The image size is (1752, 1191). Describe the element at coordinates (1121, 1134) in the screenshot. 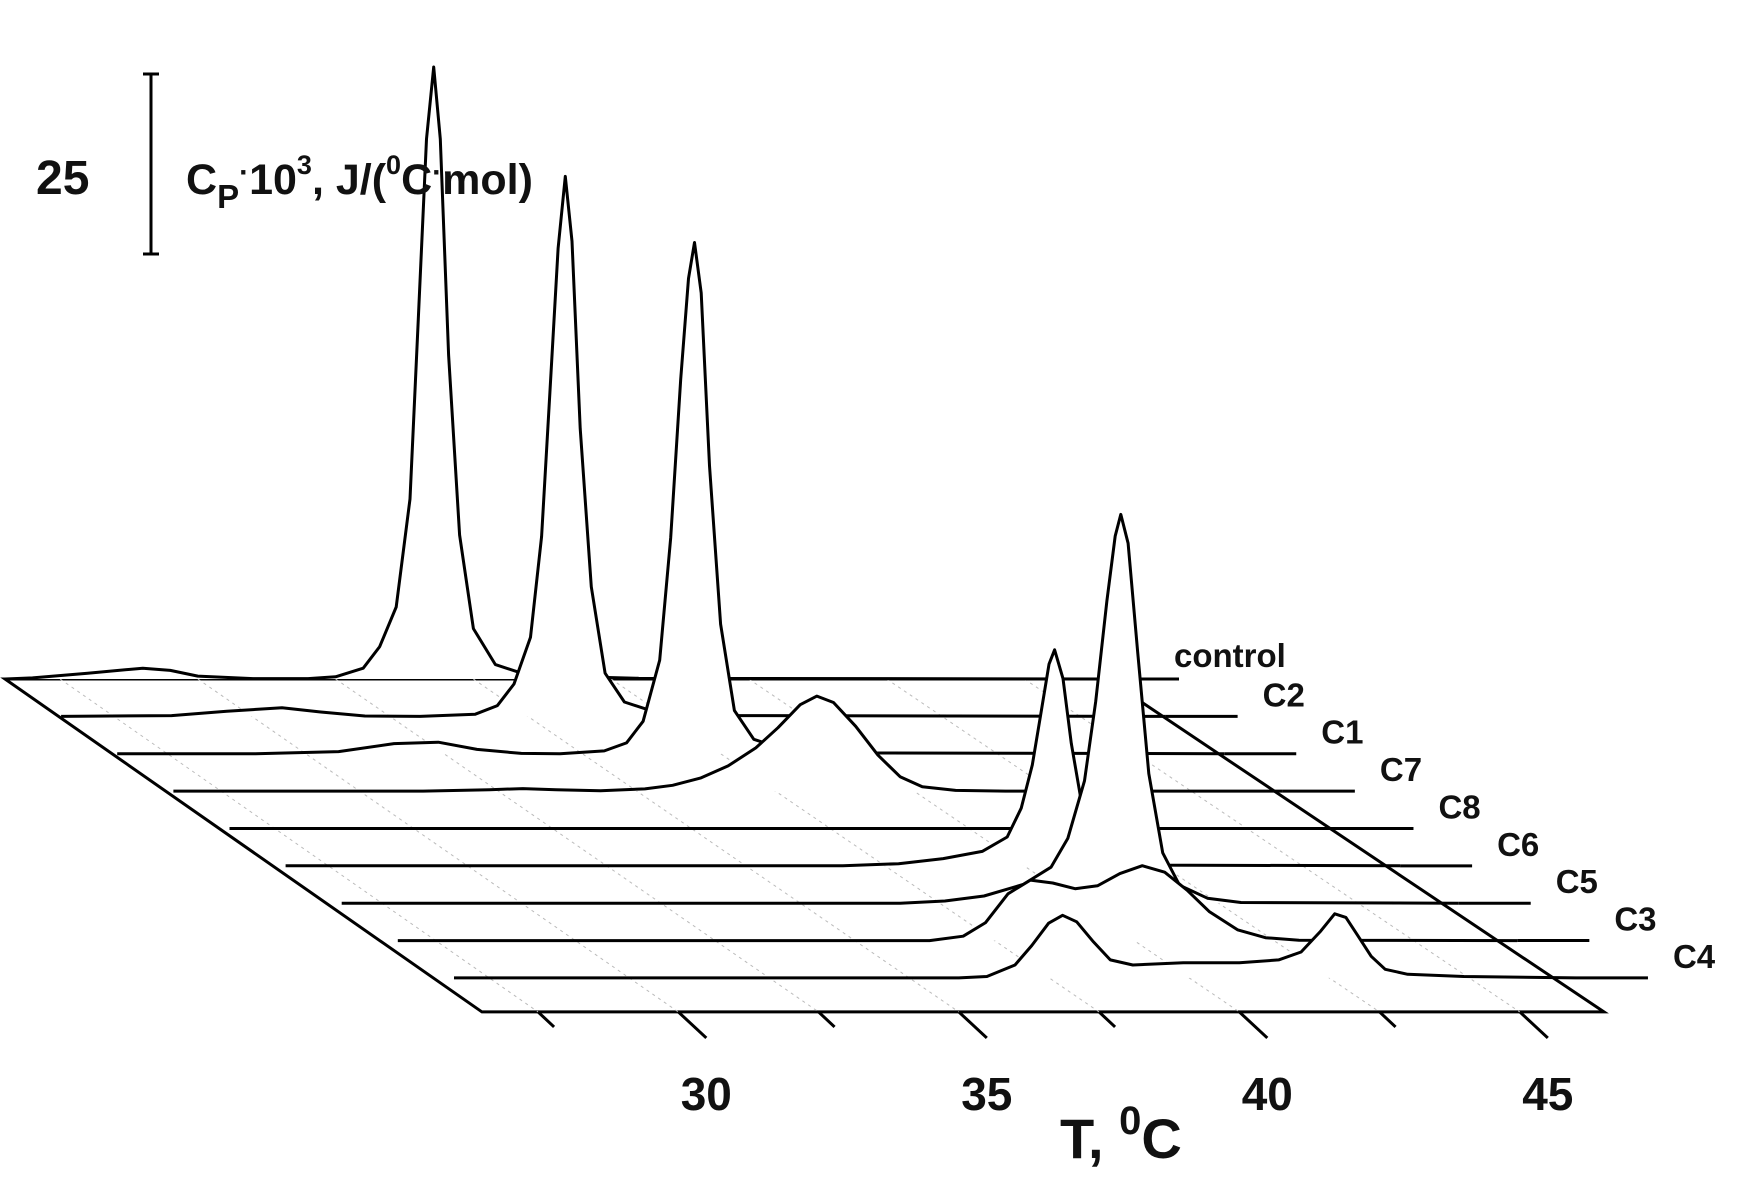

I see `x-axis-title: T, 0C` at that location.